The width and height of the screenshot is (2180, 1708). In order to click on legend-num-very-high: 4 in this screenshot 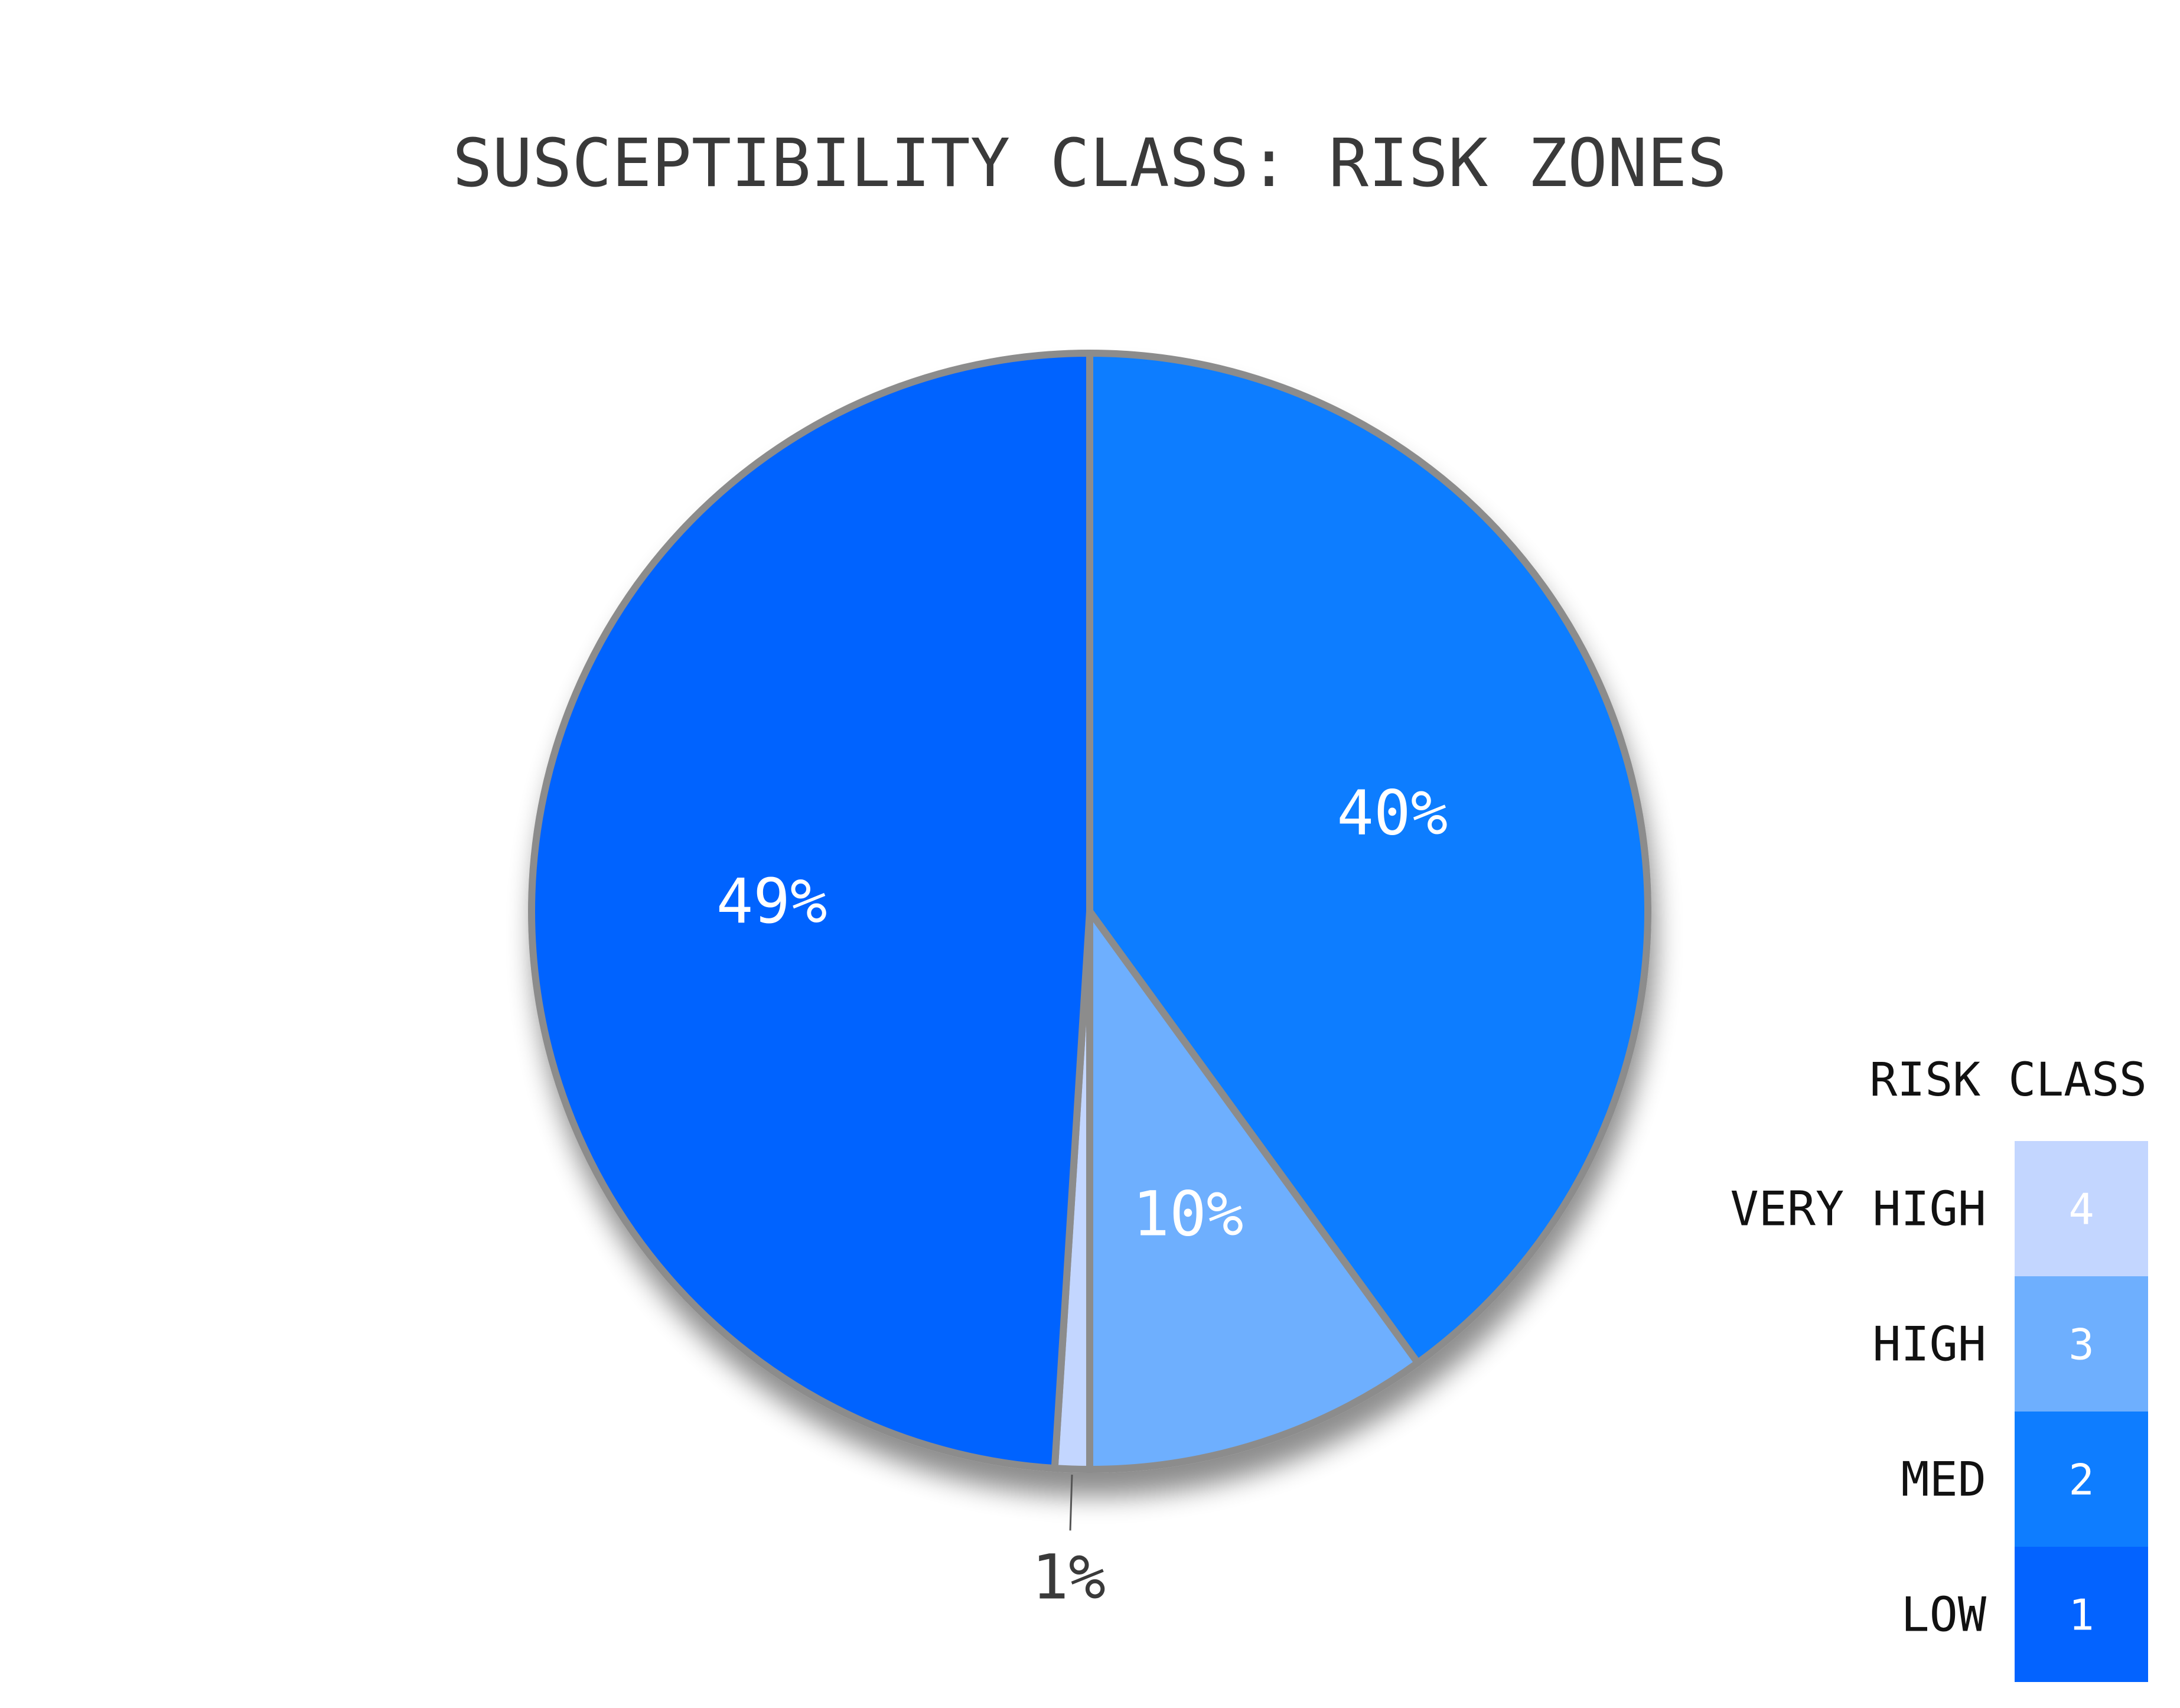, I will do `click(2081, 1210)`.